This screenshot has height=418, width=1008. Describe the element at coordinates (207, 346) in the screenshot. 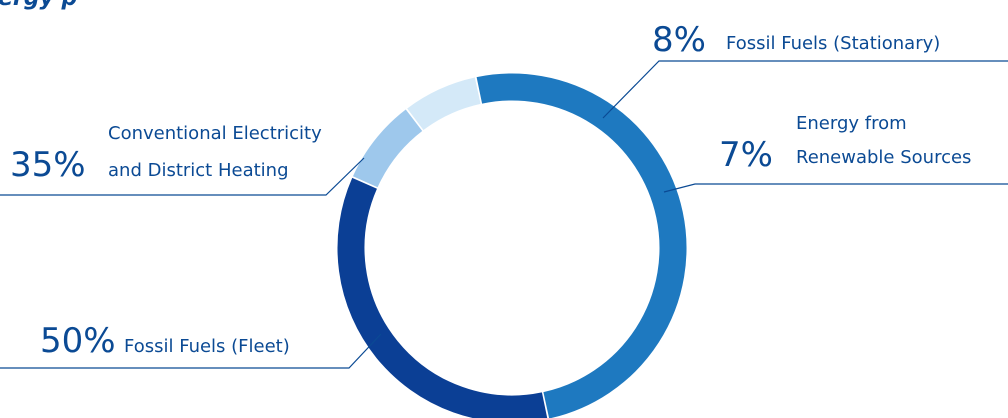

I see `slice-label-fossil-fuels-fleet: Fossil Fuels (Fleet)` at that location.